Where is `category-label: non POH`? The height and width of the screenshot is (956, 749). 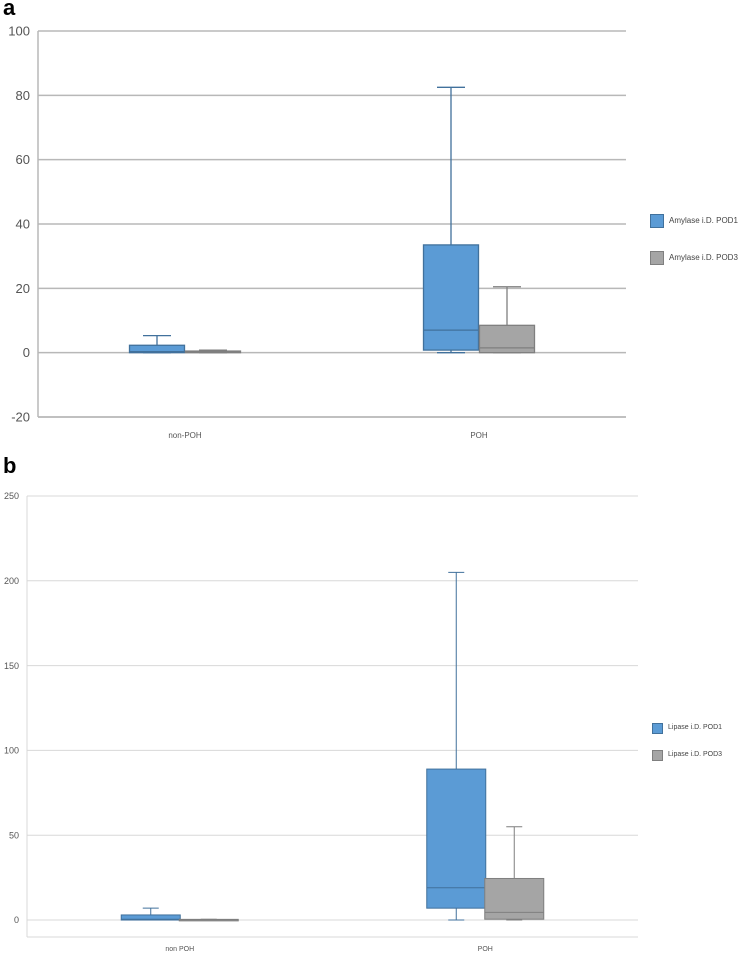 category-label: non POH is located at coordinates (179, 949).